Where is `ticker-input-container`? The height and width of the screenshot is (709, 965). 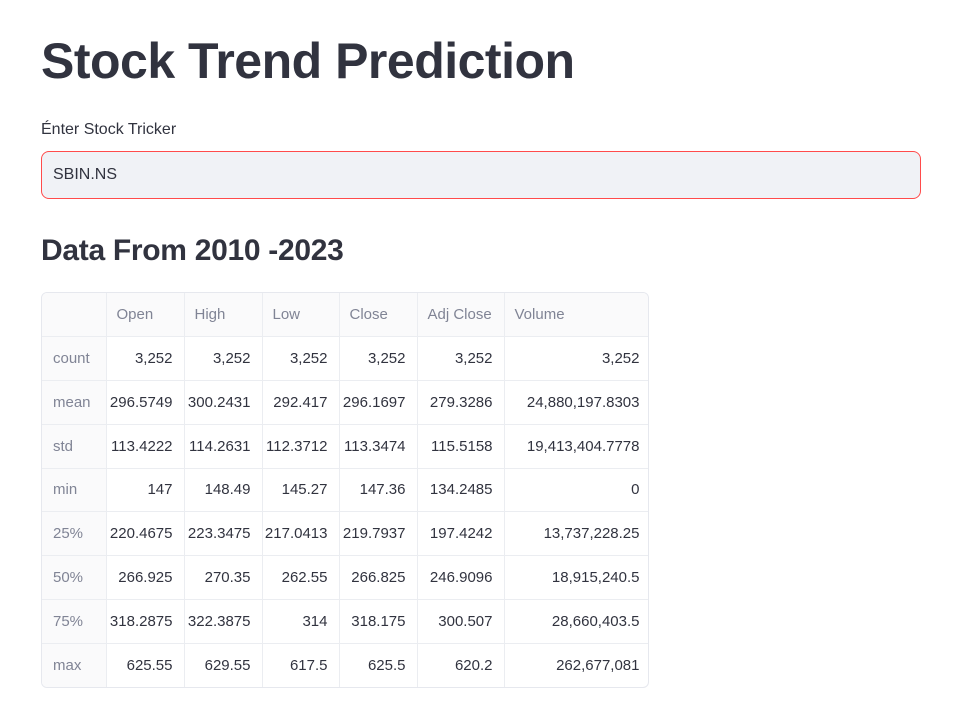
ticker-input-container is located at coordinates (481, 175).